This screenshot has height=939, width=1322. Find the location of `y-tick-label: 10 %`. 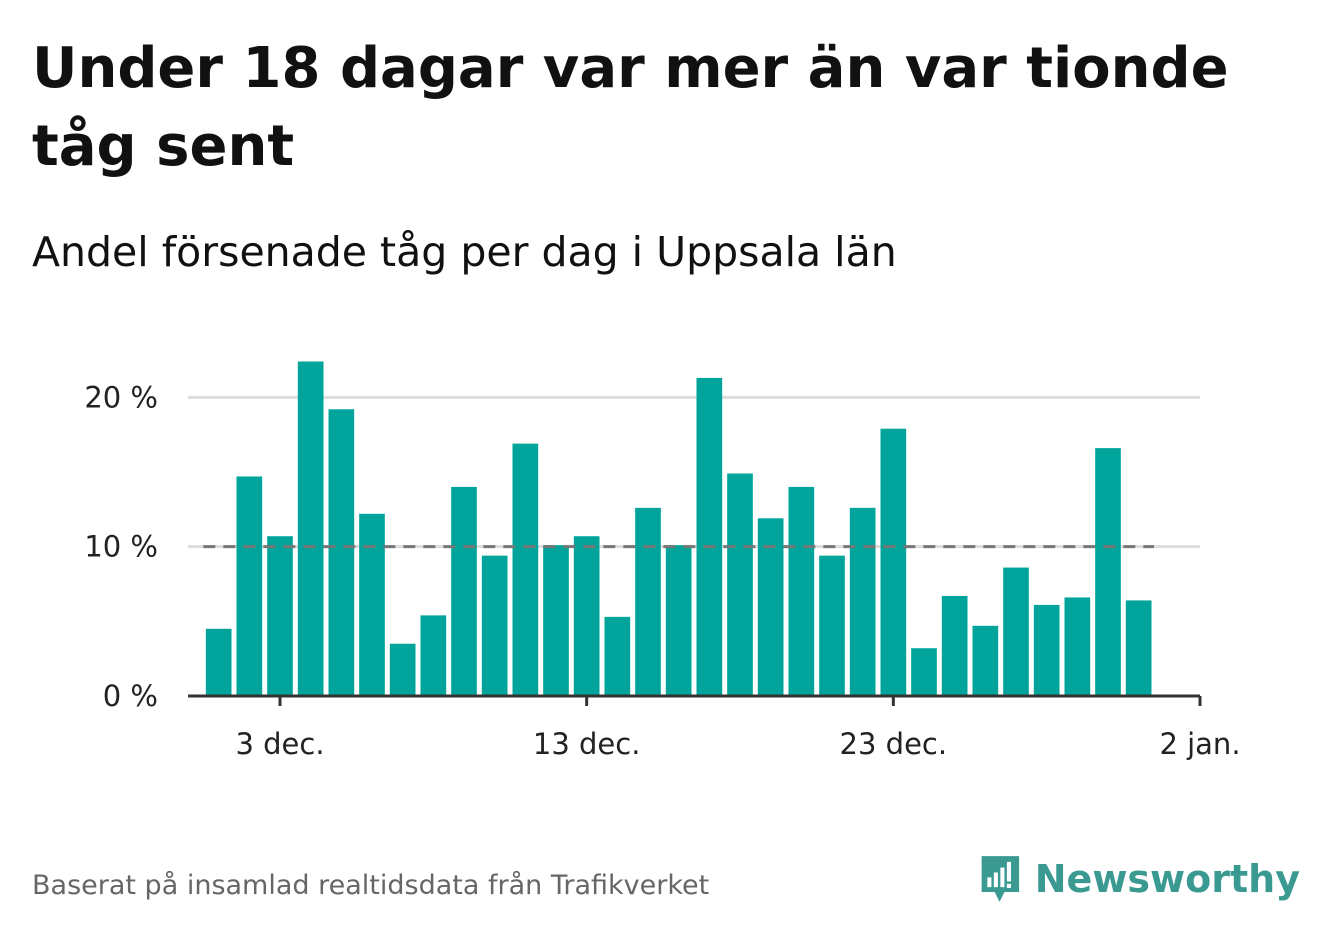

y-tick-label: 10 % is located at coordinates (121, 547).